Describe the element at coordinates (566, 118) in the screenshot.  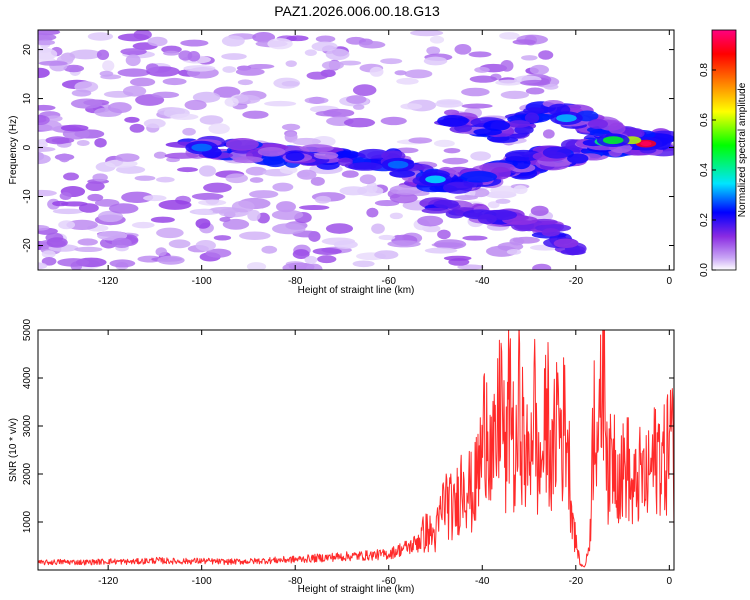
I see `peak-core` at that location.